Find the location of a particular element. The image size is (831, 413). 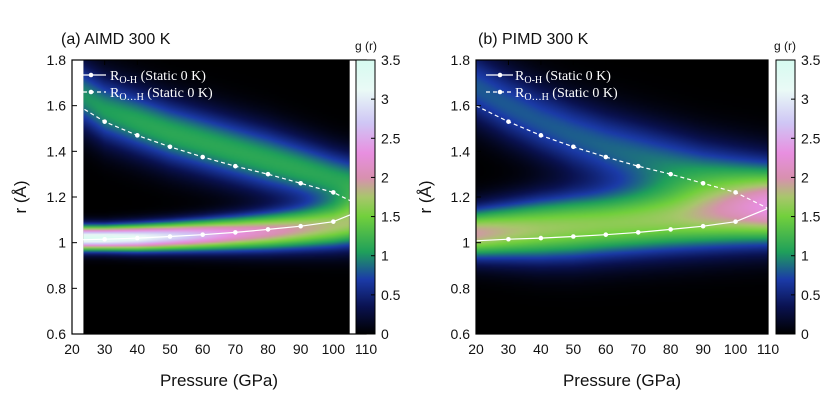

y-tick-label: 1.8 is located at coordinates (57, 60).